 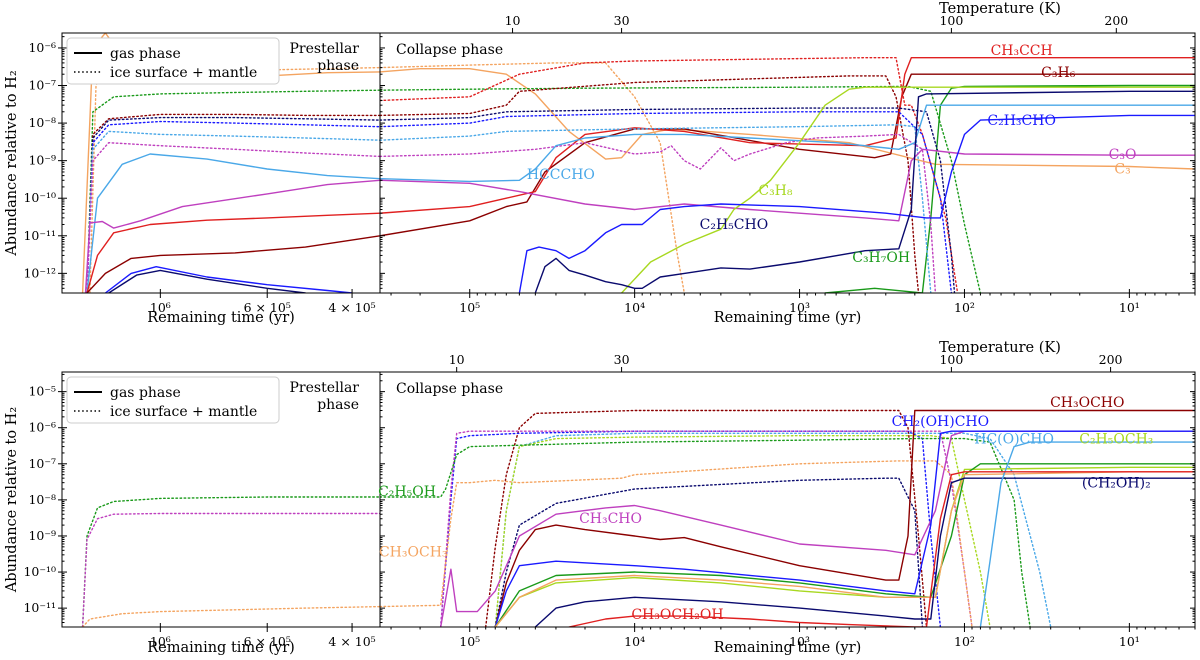 What do you see at coordinates (1014, 439) in the screenshot?
I see `curve-label-HCOCHO: HC(O)CHO` at bounding box center [1014, 439].